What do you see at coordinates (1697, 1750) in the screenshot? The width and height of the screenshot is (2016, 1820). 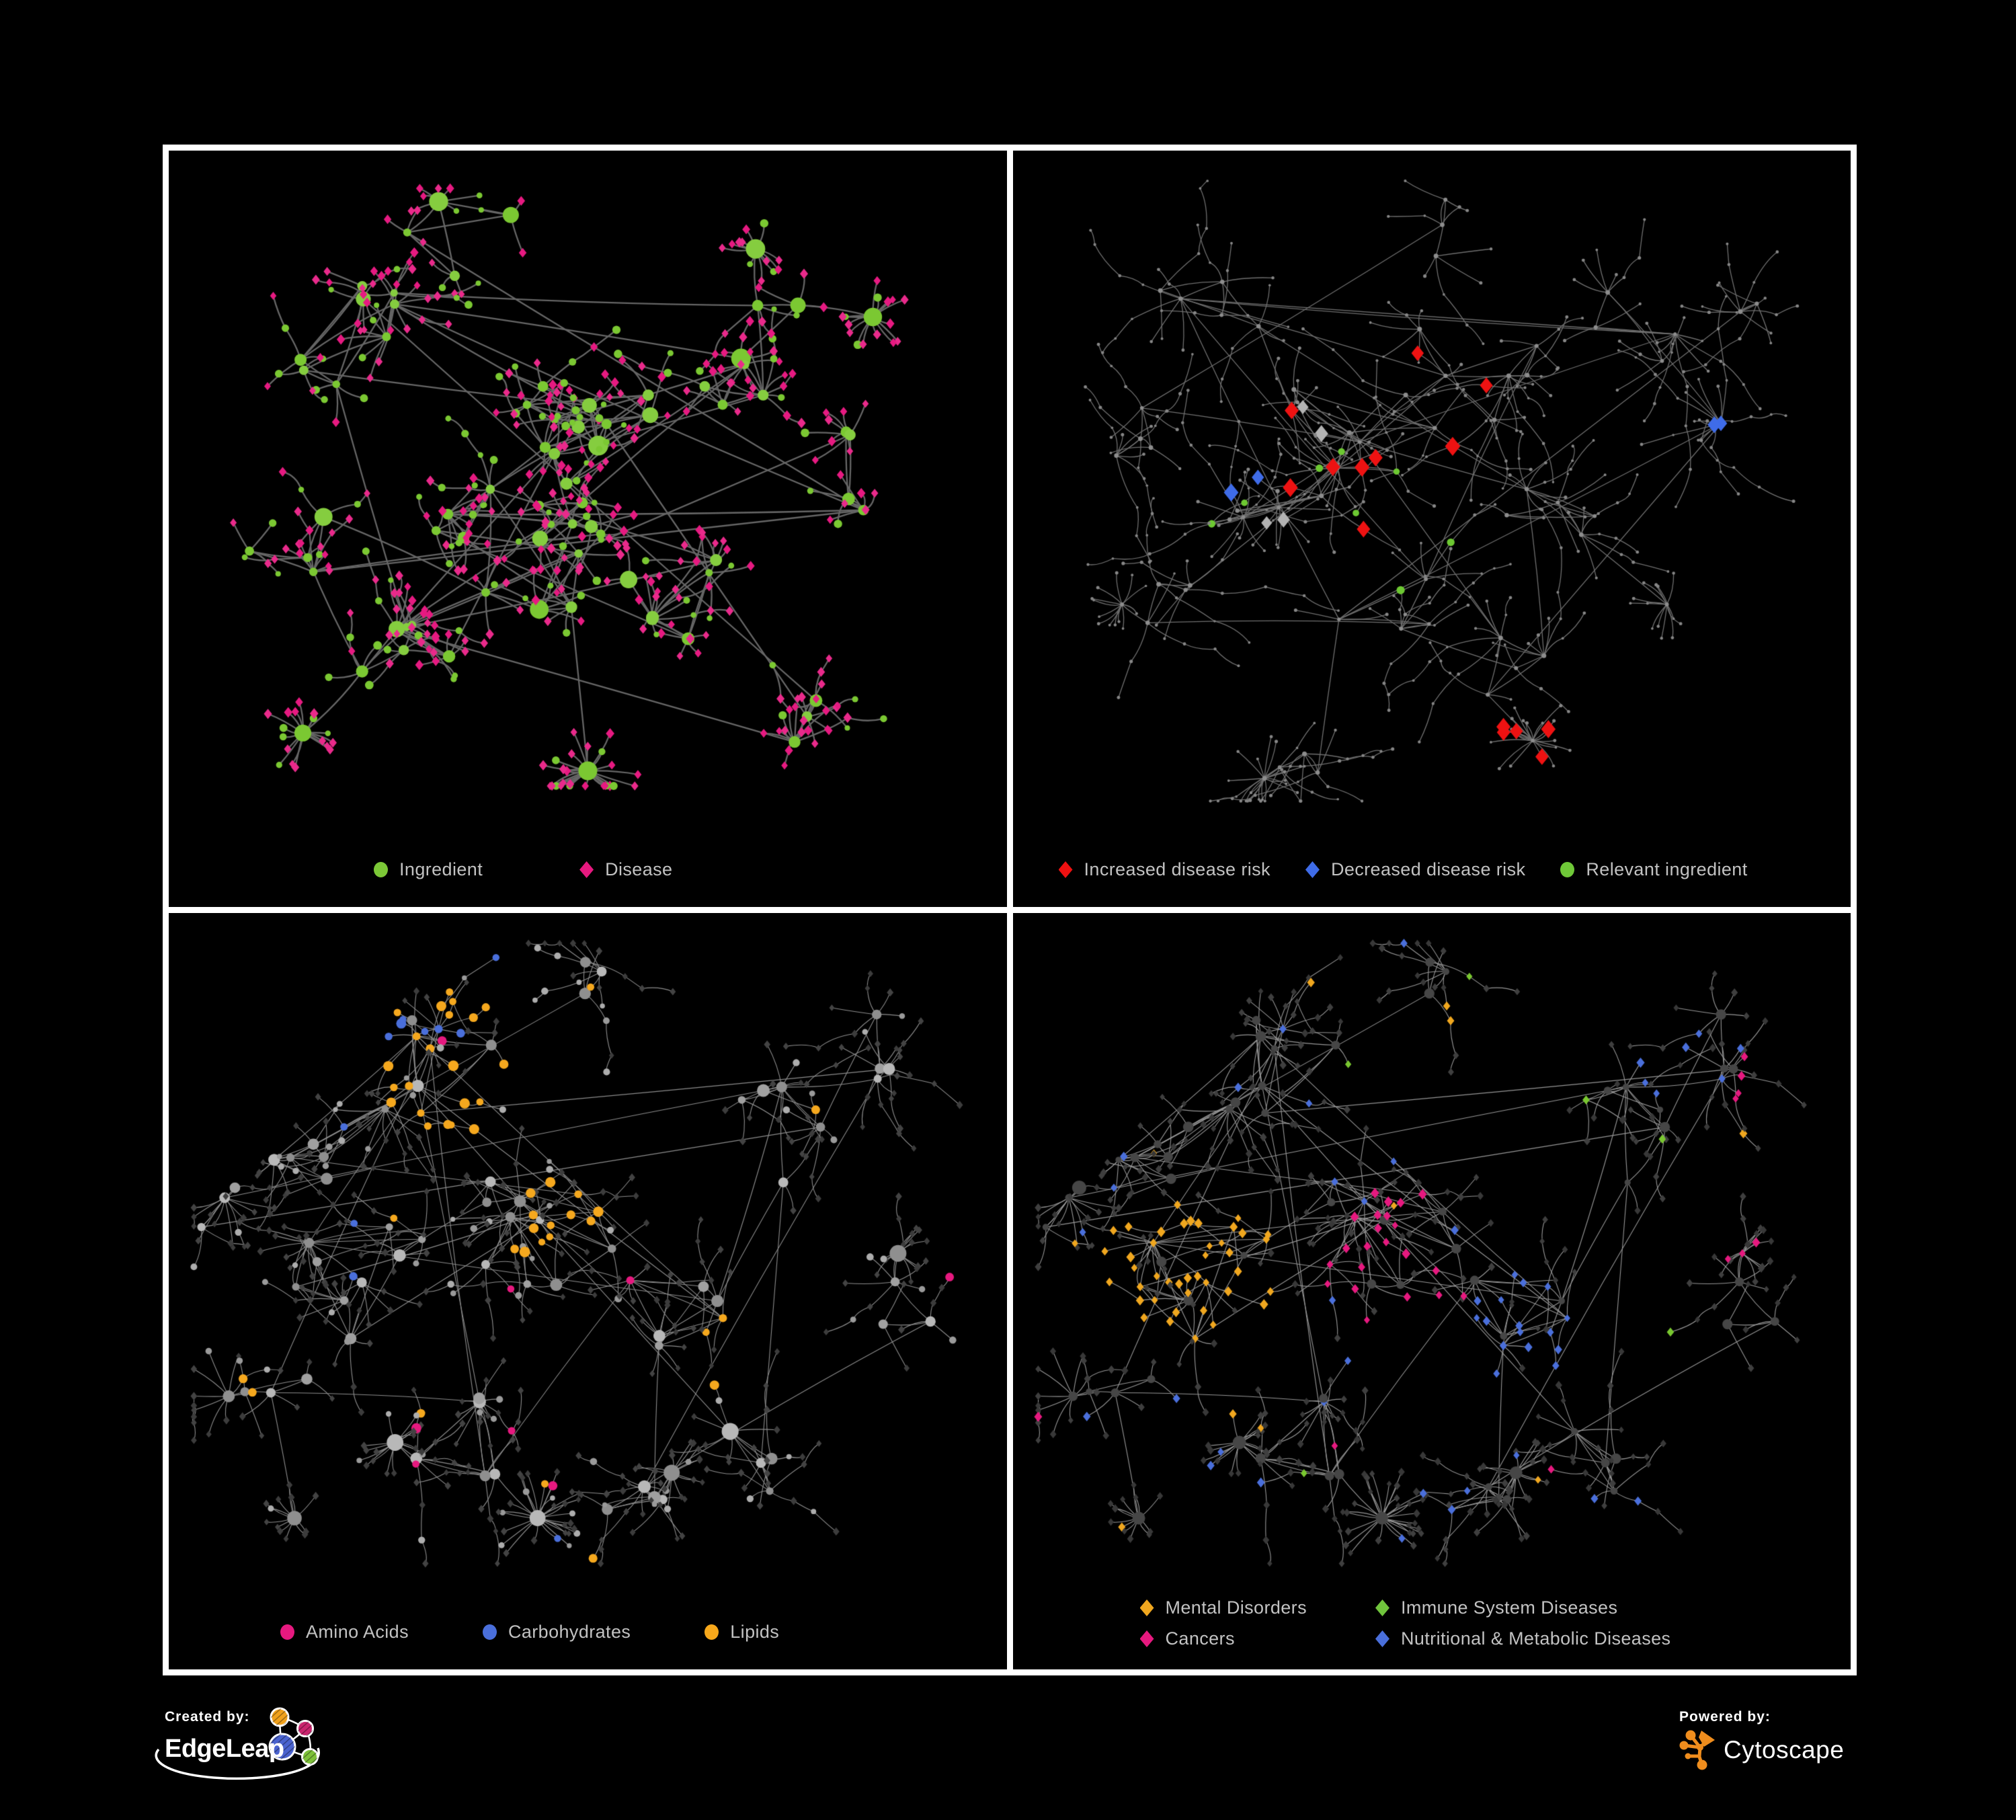 I see `cytoscape-logo-icon` at bounding box center [1697, 1750].